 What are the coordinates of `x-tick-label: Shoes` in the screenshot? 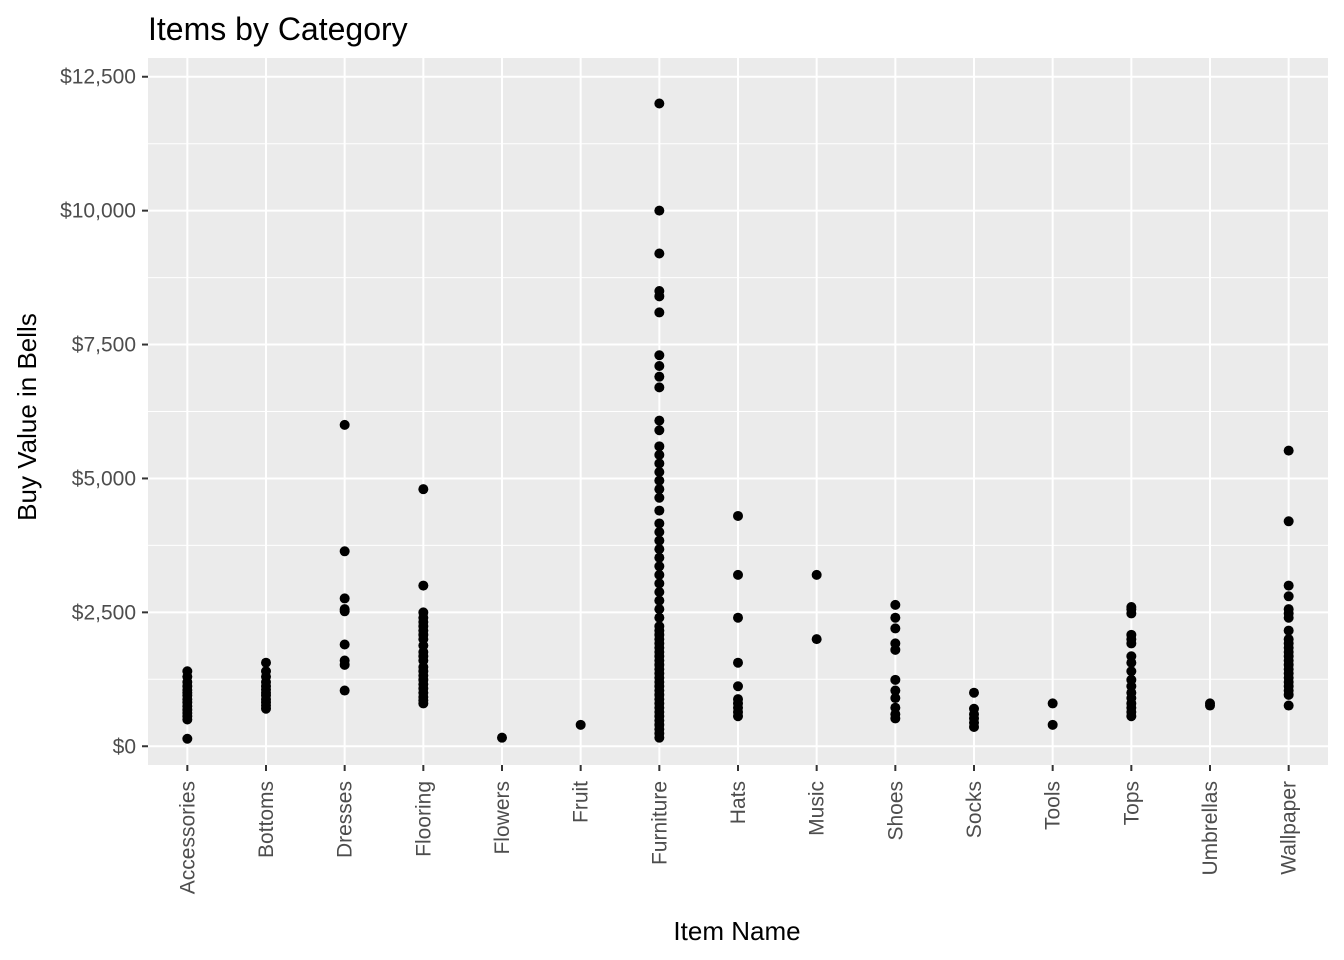 It's located at (895, 811).